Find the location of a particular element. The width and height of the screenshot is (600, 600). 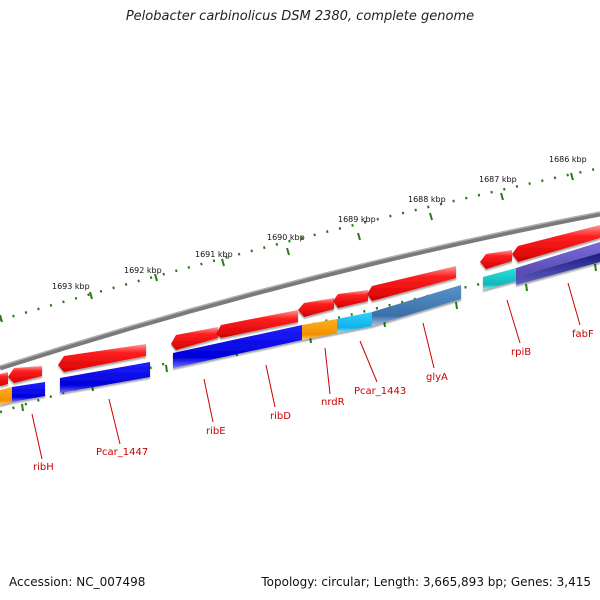

accession-text: Accession: NC_007498 is located at coordinates (77, 582).